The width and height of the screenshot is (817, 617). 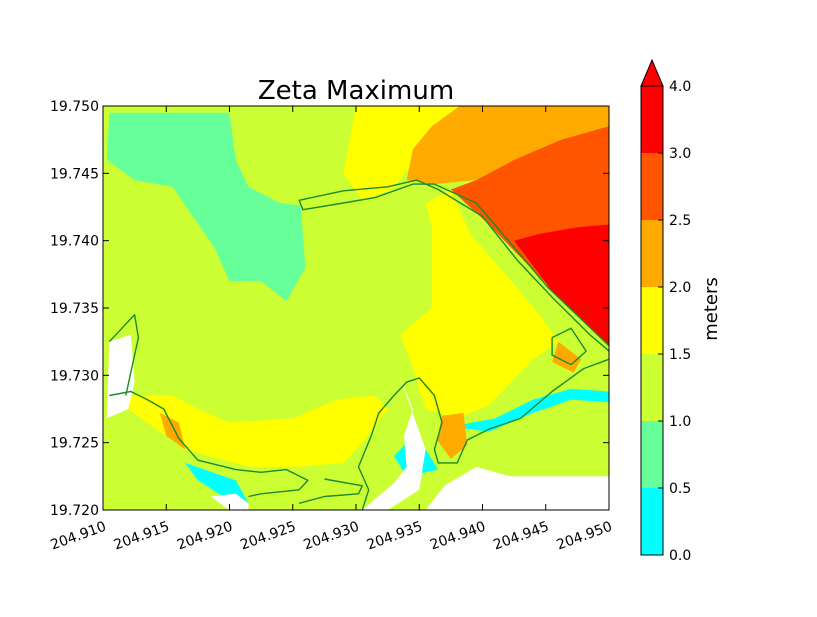 What do you see at coordinates (217, 483) in the screenshot?
I see `region-0.0-0.5-8` at bounding box center [217, 483].